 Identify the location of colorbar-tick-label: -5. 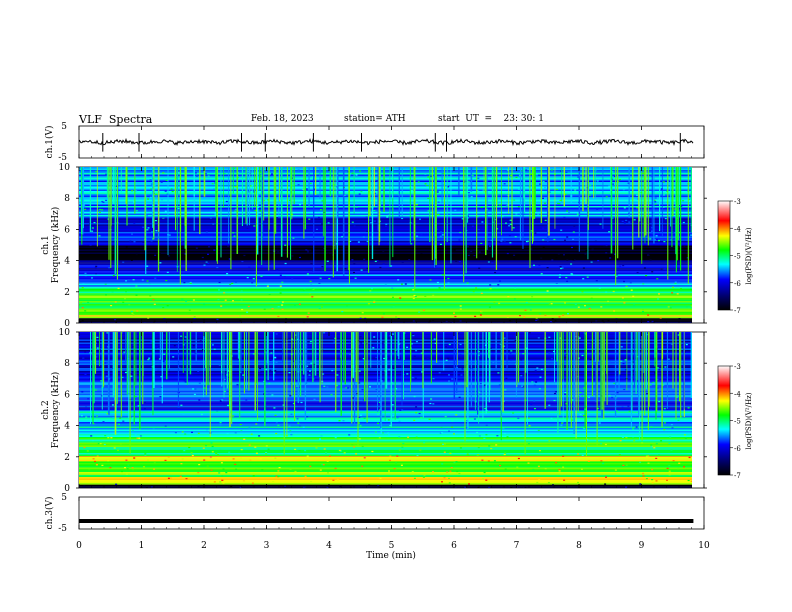
(737, 257).